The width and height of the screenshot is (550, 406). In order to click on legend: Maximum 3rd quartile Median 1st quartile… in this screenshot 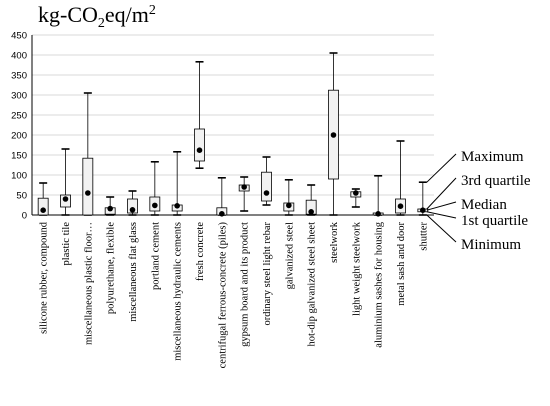, I will do `click(478, 201)`.